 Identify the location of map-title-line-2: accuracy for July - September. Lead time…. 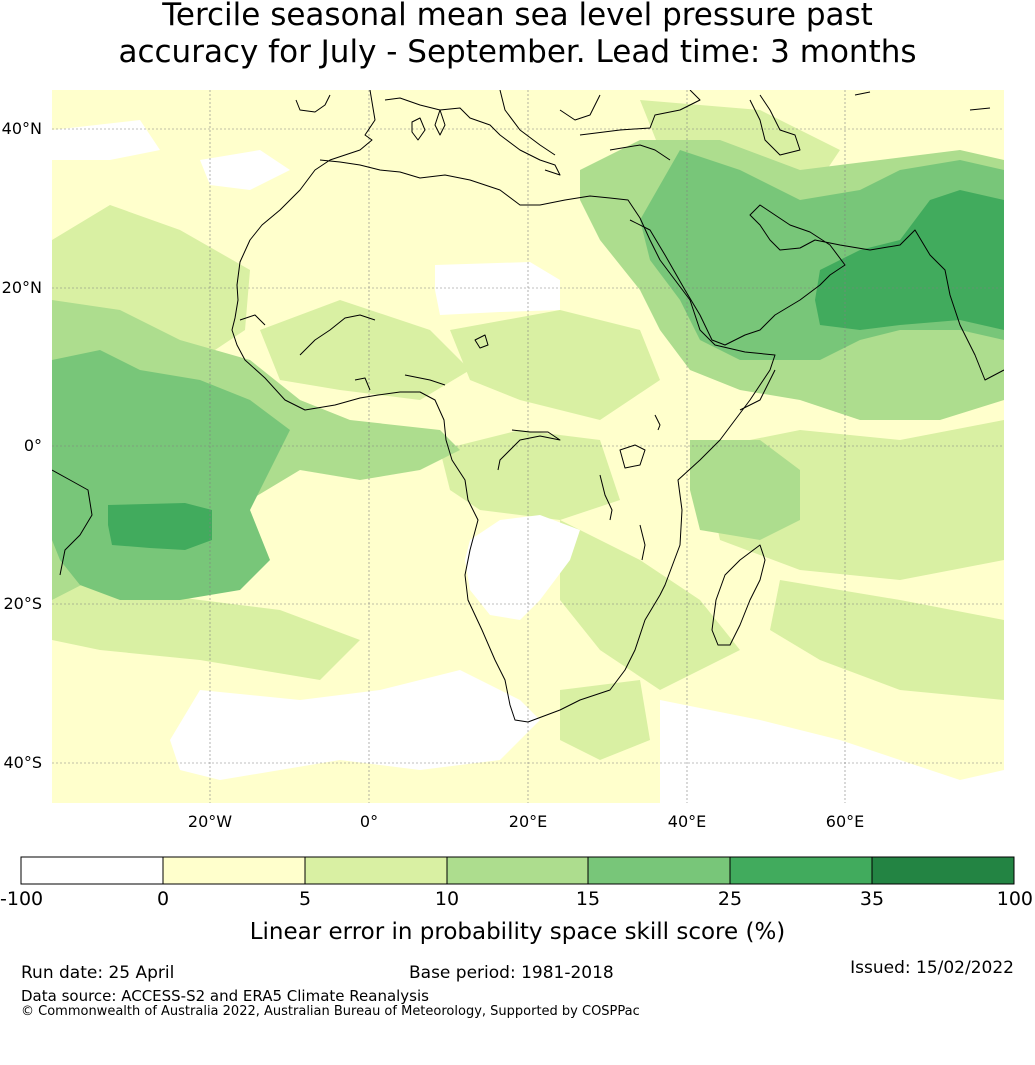
(517, 52).